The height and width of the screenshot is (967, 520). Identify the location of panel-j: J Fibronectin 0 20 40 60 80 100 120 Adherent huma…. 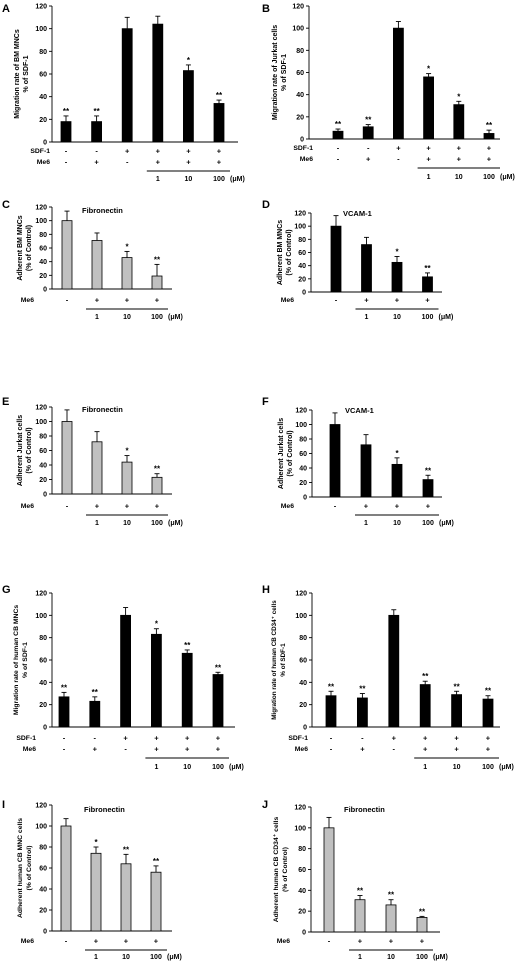
(355, 880).